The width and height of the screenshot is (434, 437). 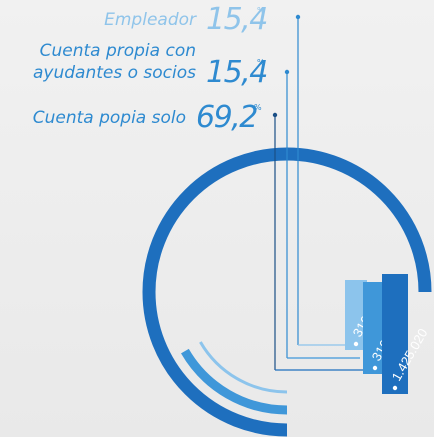 I want to click on legend-label-2-line-2: ayudantes o socios, so click(x=114, y=73).